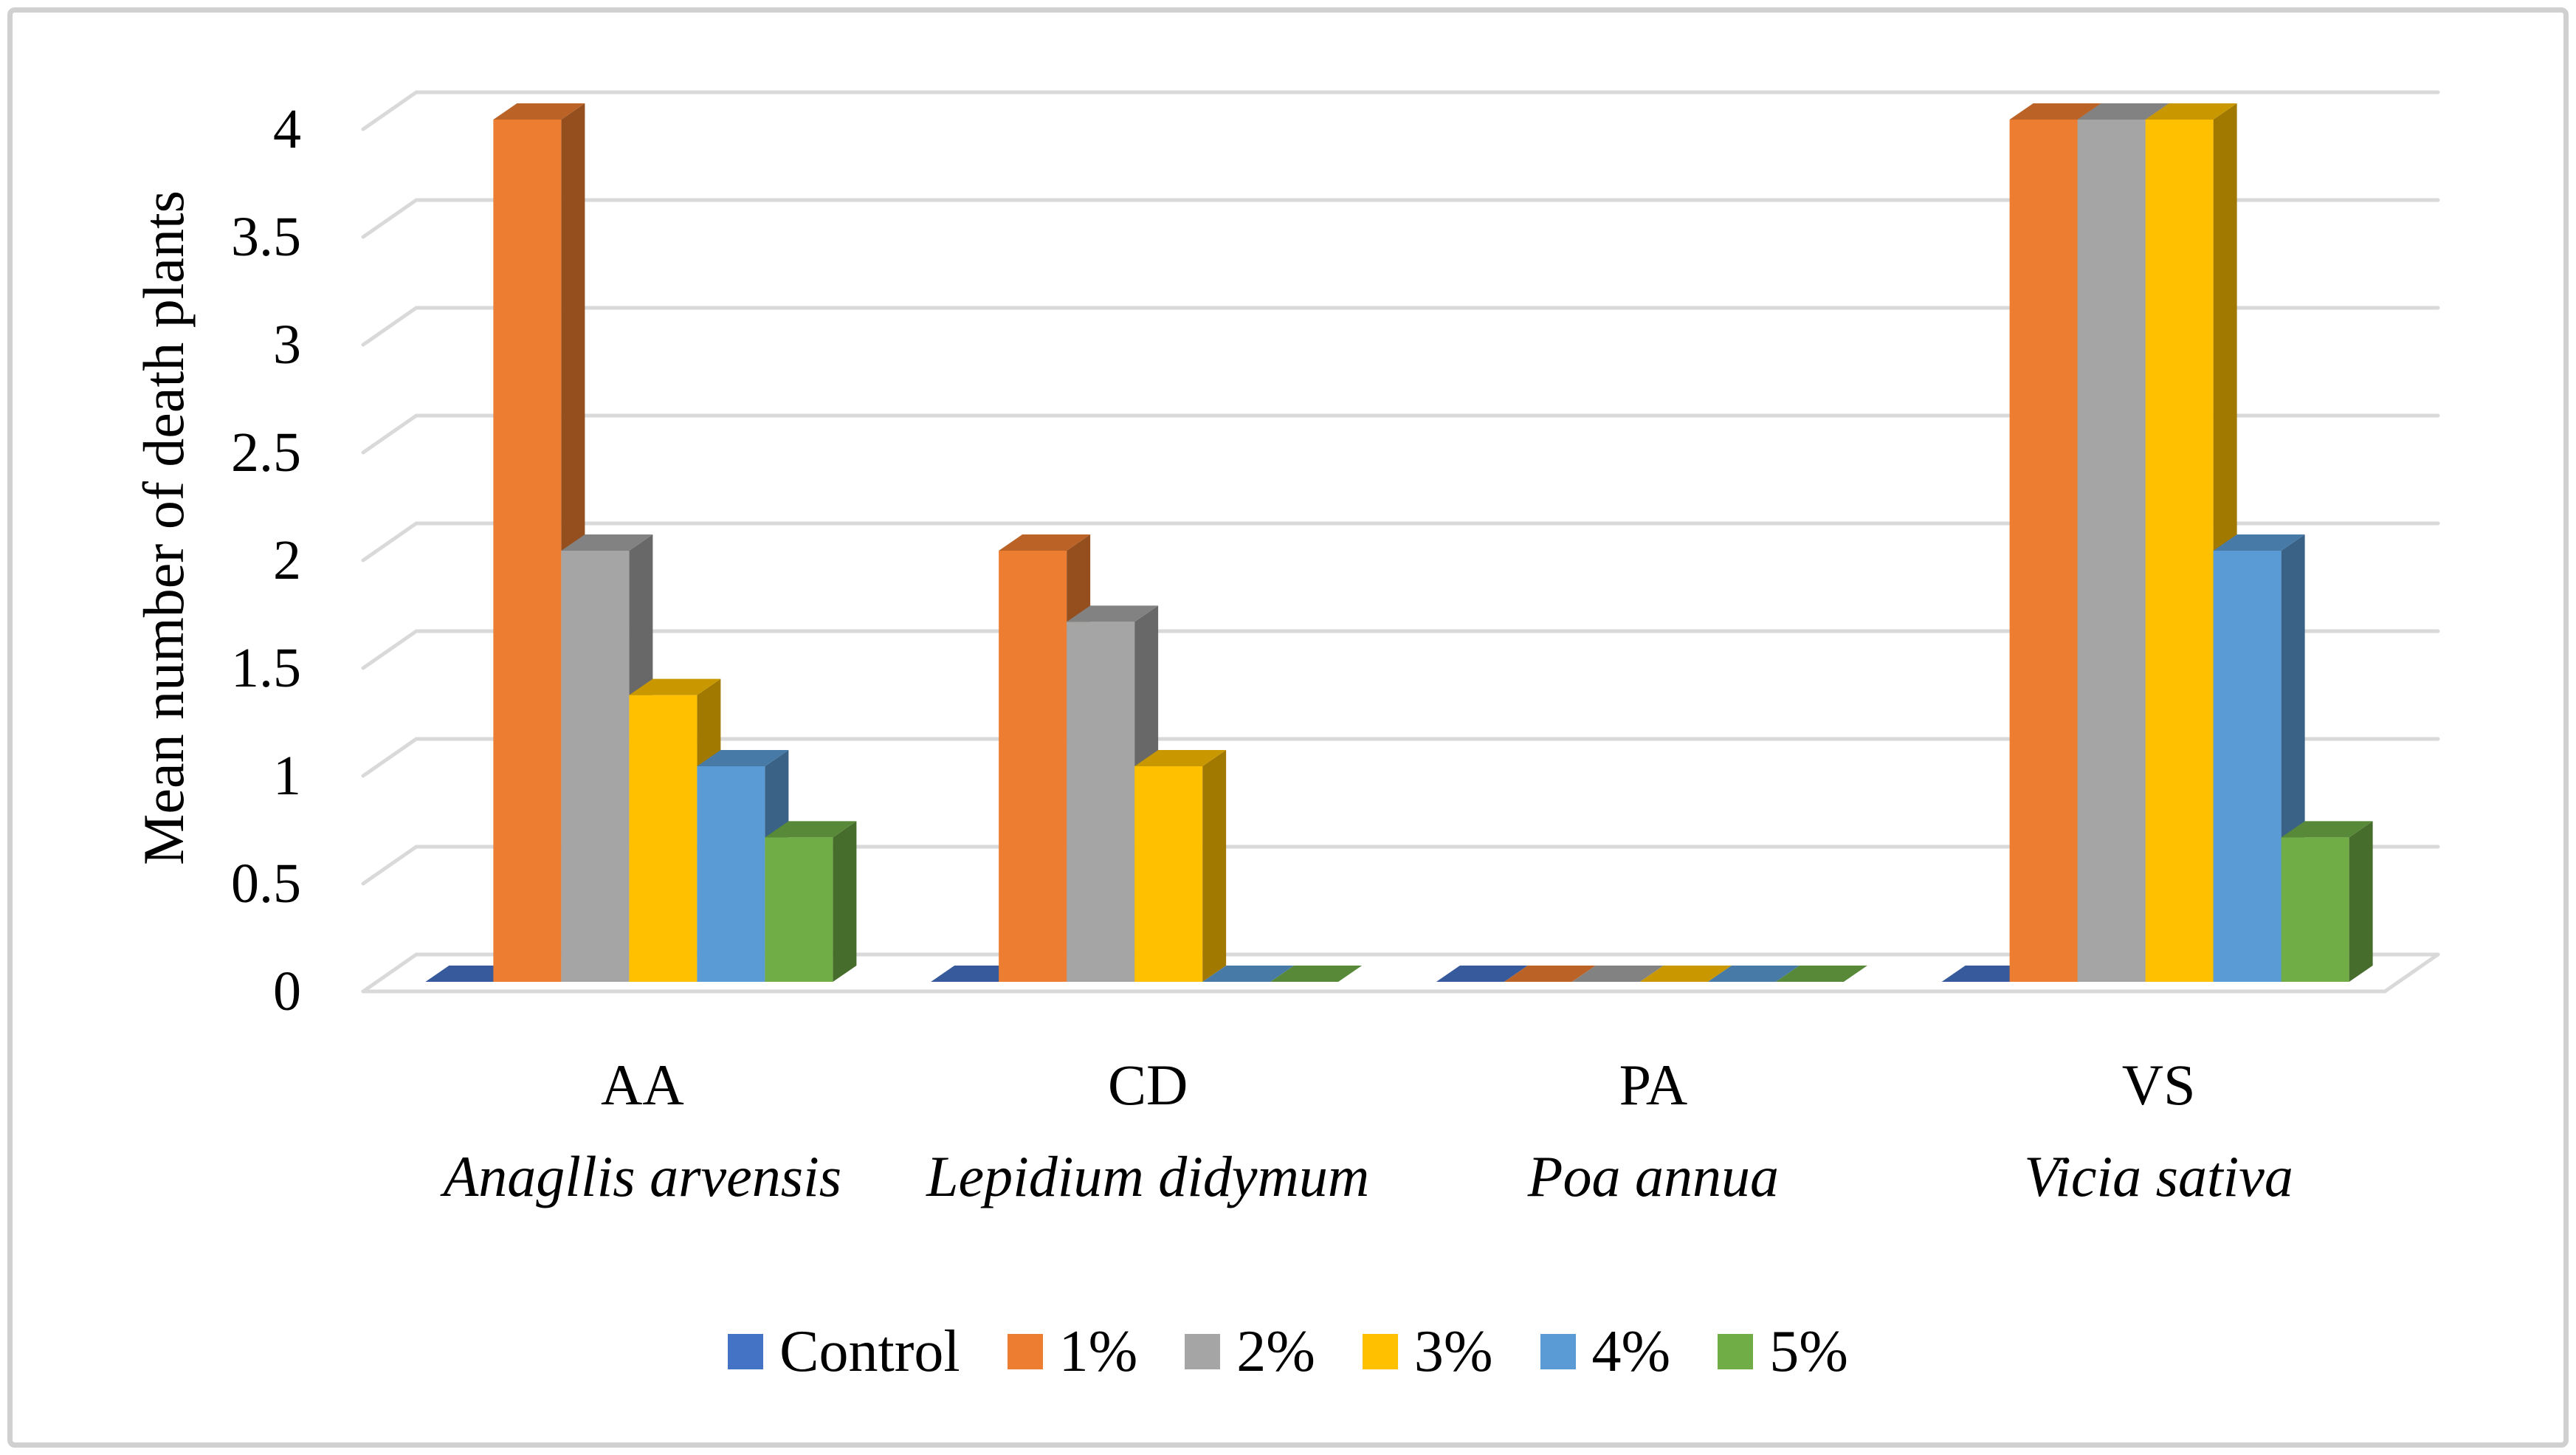 The width and height of the screenshot is (2576, 1455). What do you see at coordinates (1148, 1085) in the screenshot?
I see `category-code-label: CD` at bounding box center [1148, 1085].